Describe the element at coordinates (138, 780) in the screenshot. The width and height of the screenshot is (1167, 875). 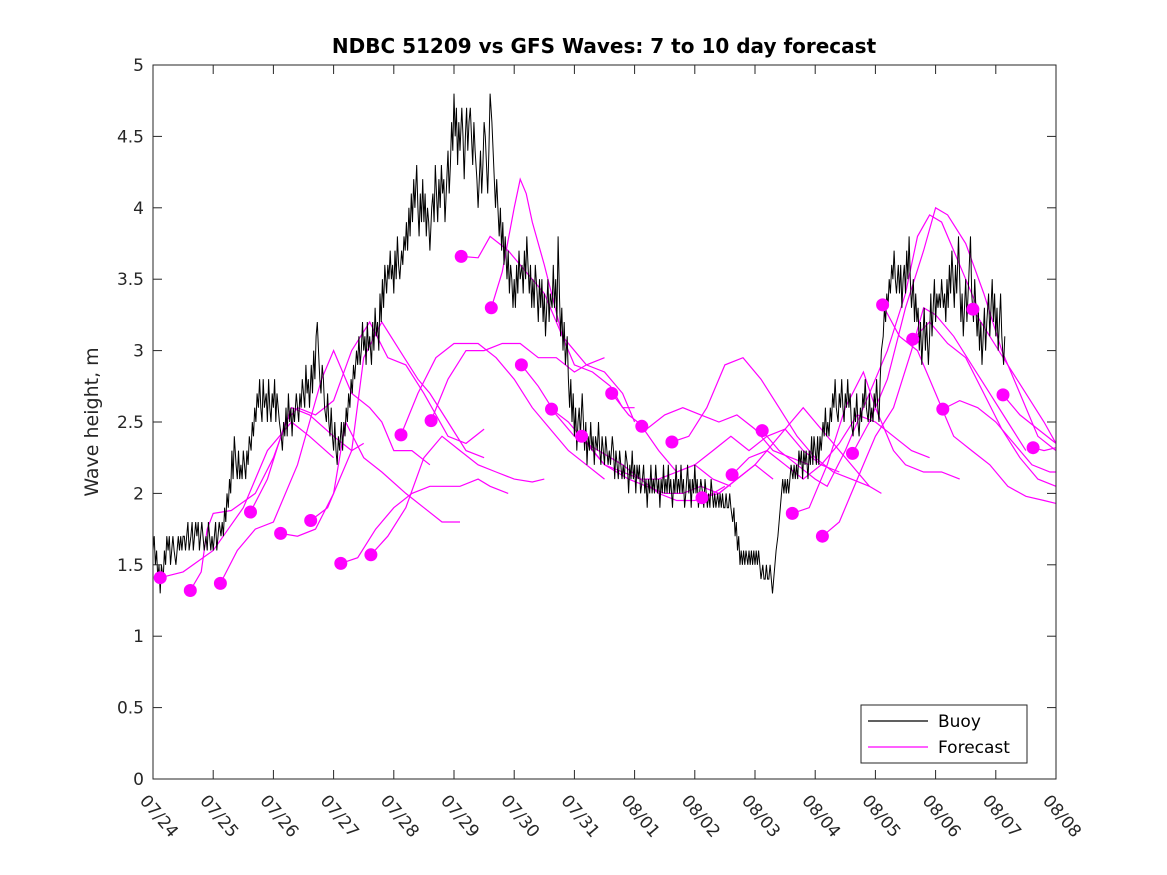
I see `y-tick-label: 0` at that location.